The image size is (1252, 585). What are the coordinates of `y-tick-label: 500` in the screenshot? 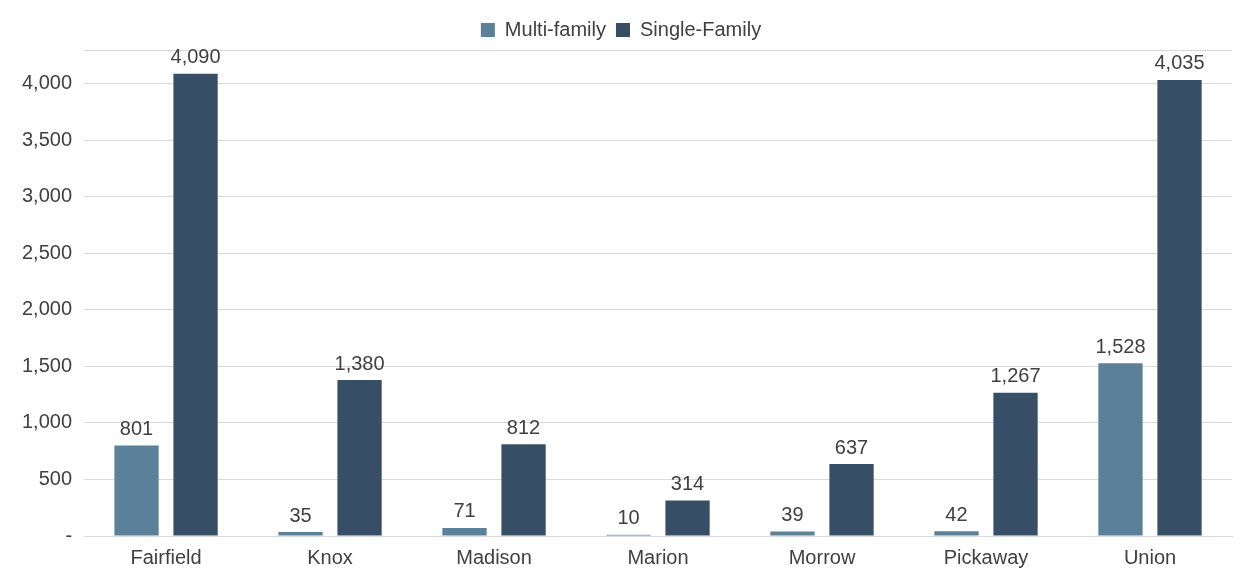 It's located at (55, 478).